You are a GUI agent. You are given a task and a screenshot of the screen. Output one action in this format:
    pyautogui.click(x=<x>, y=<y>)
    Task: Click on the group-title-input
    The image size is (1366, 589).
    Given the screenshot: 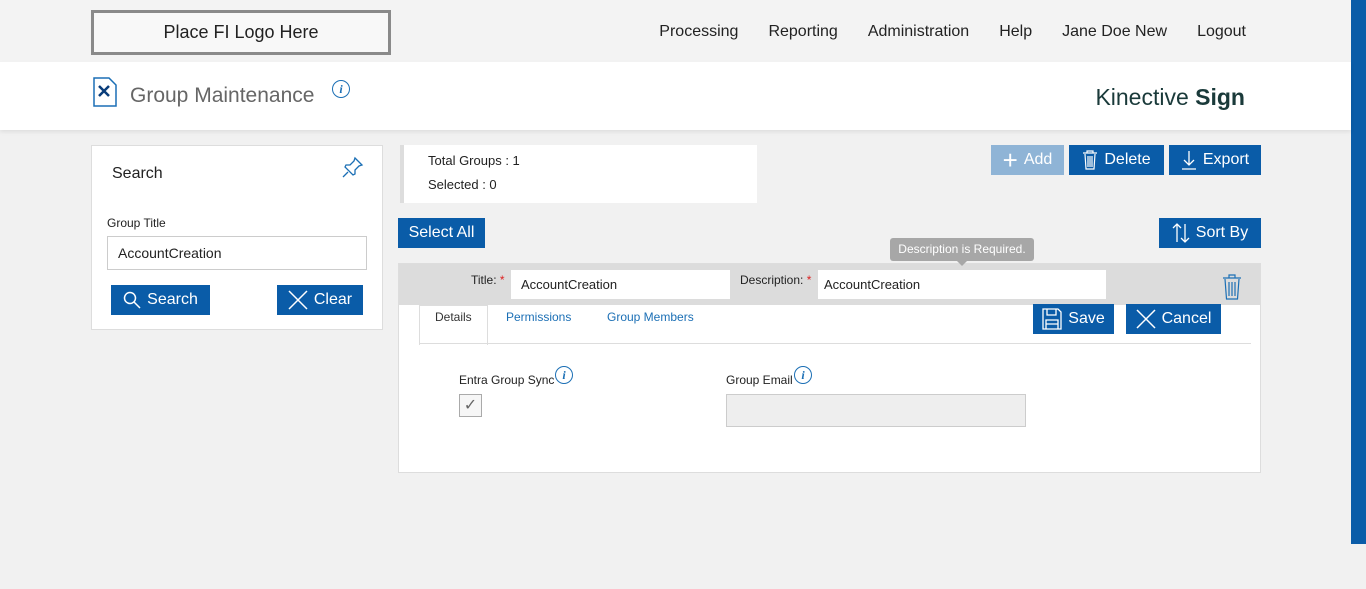 What is the action you would take?
    pyautogui.click(x=237, y=253)
    